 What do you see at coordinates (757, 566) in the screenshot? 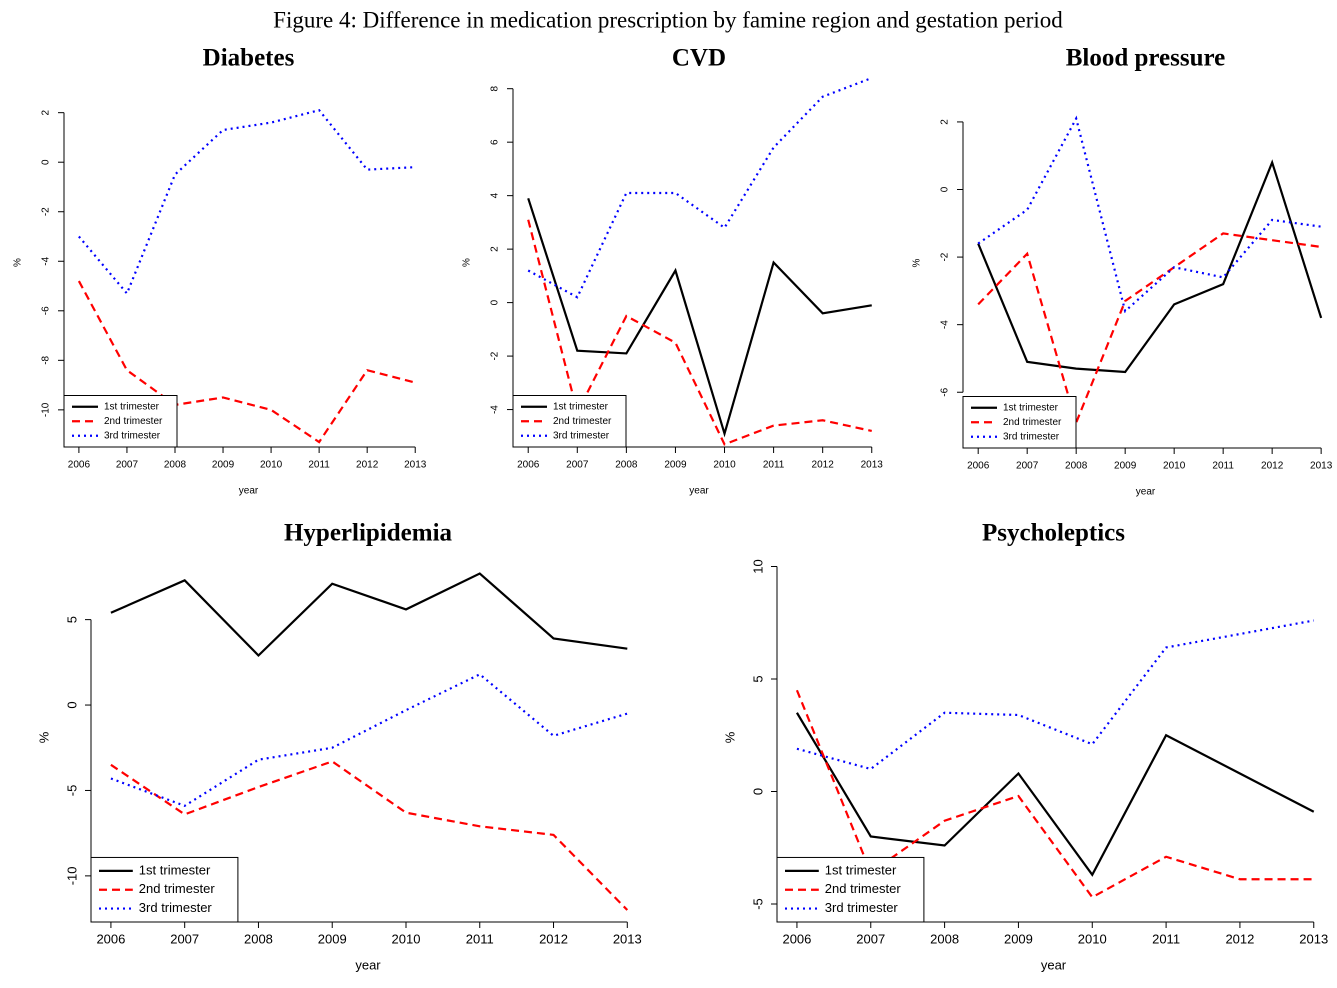
I see `y-tick-label: 10` at bounding box center [757, 566].